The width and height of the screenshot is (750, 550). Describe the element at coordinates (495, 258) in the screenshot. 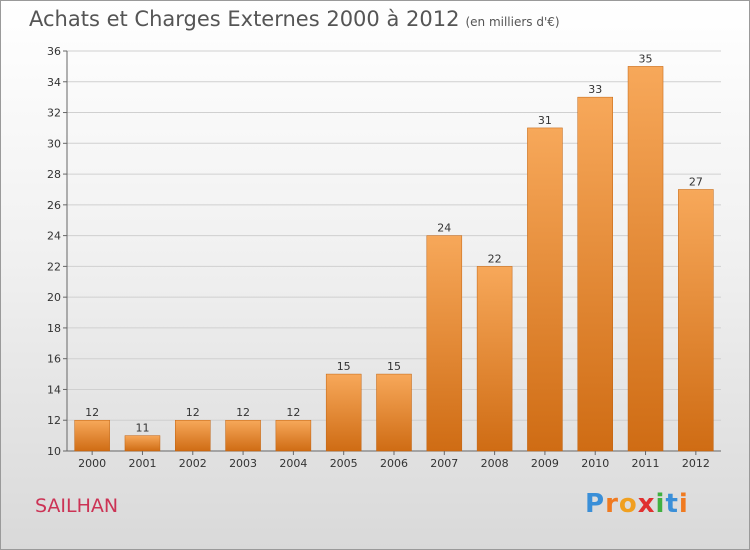

I see `bar-value-label: 22` at that location.